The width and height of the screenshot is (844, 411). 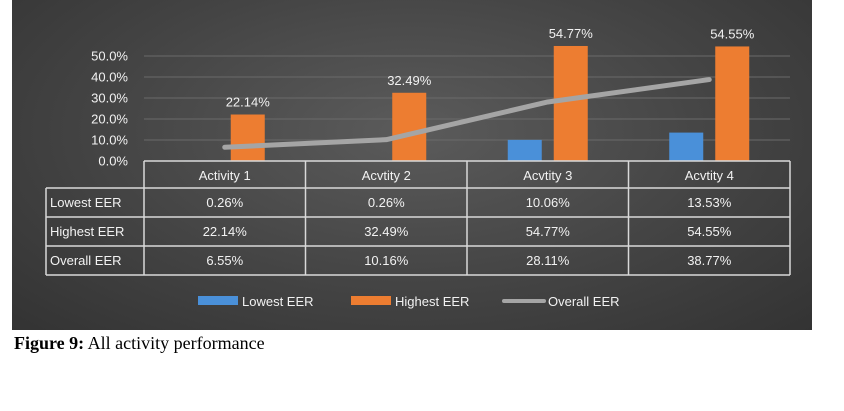 I want to click on table-cell: 10.16%, so click(x=386, y=260).